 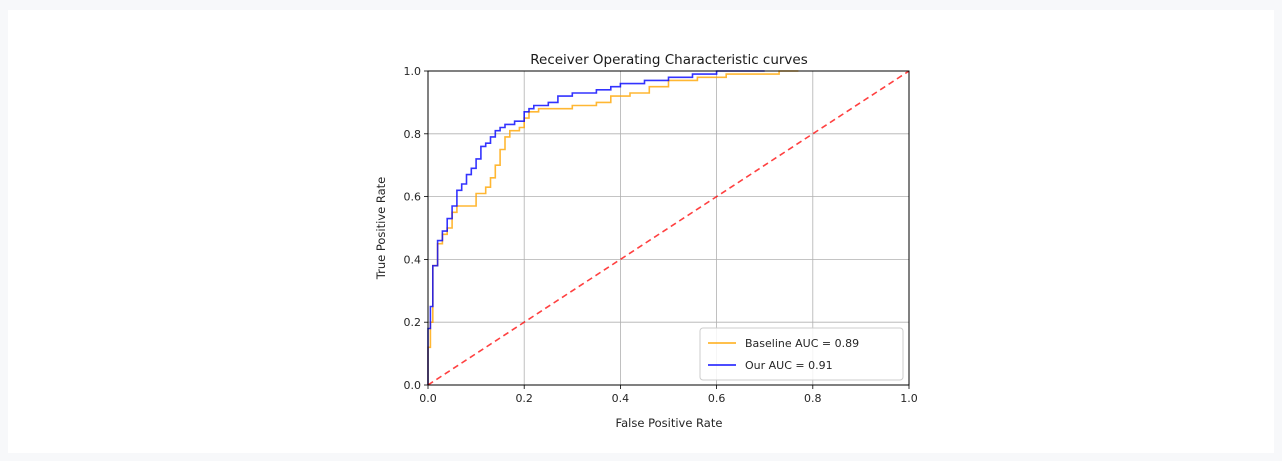 What do you see at coordinates (621, 398) in the screenshot?
I see `x-tick-label: 0.4` at bounding box center [621, 398].